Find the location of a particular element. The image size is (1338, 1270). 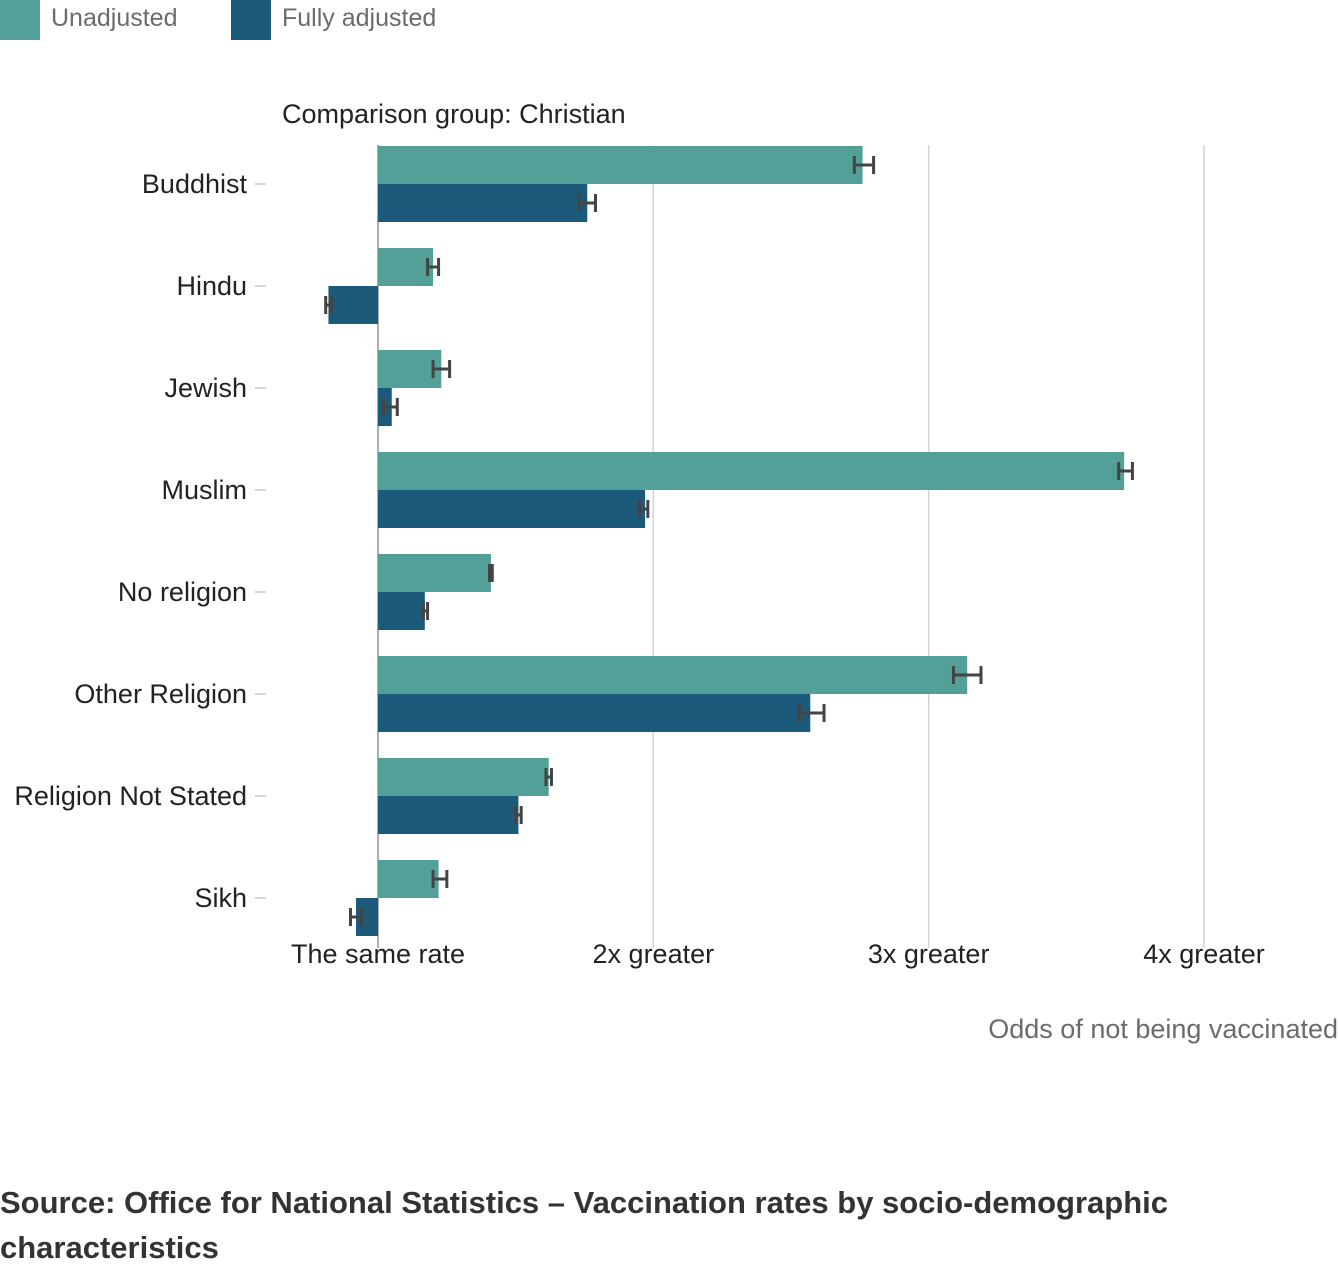

bar-buddhist-adjusted is located at coordinates (483, 203).